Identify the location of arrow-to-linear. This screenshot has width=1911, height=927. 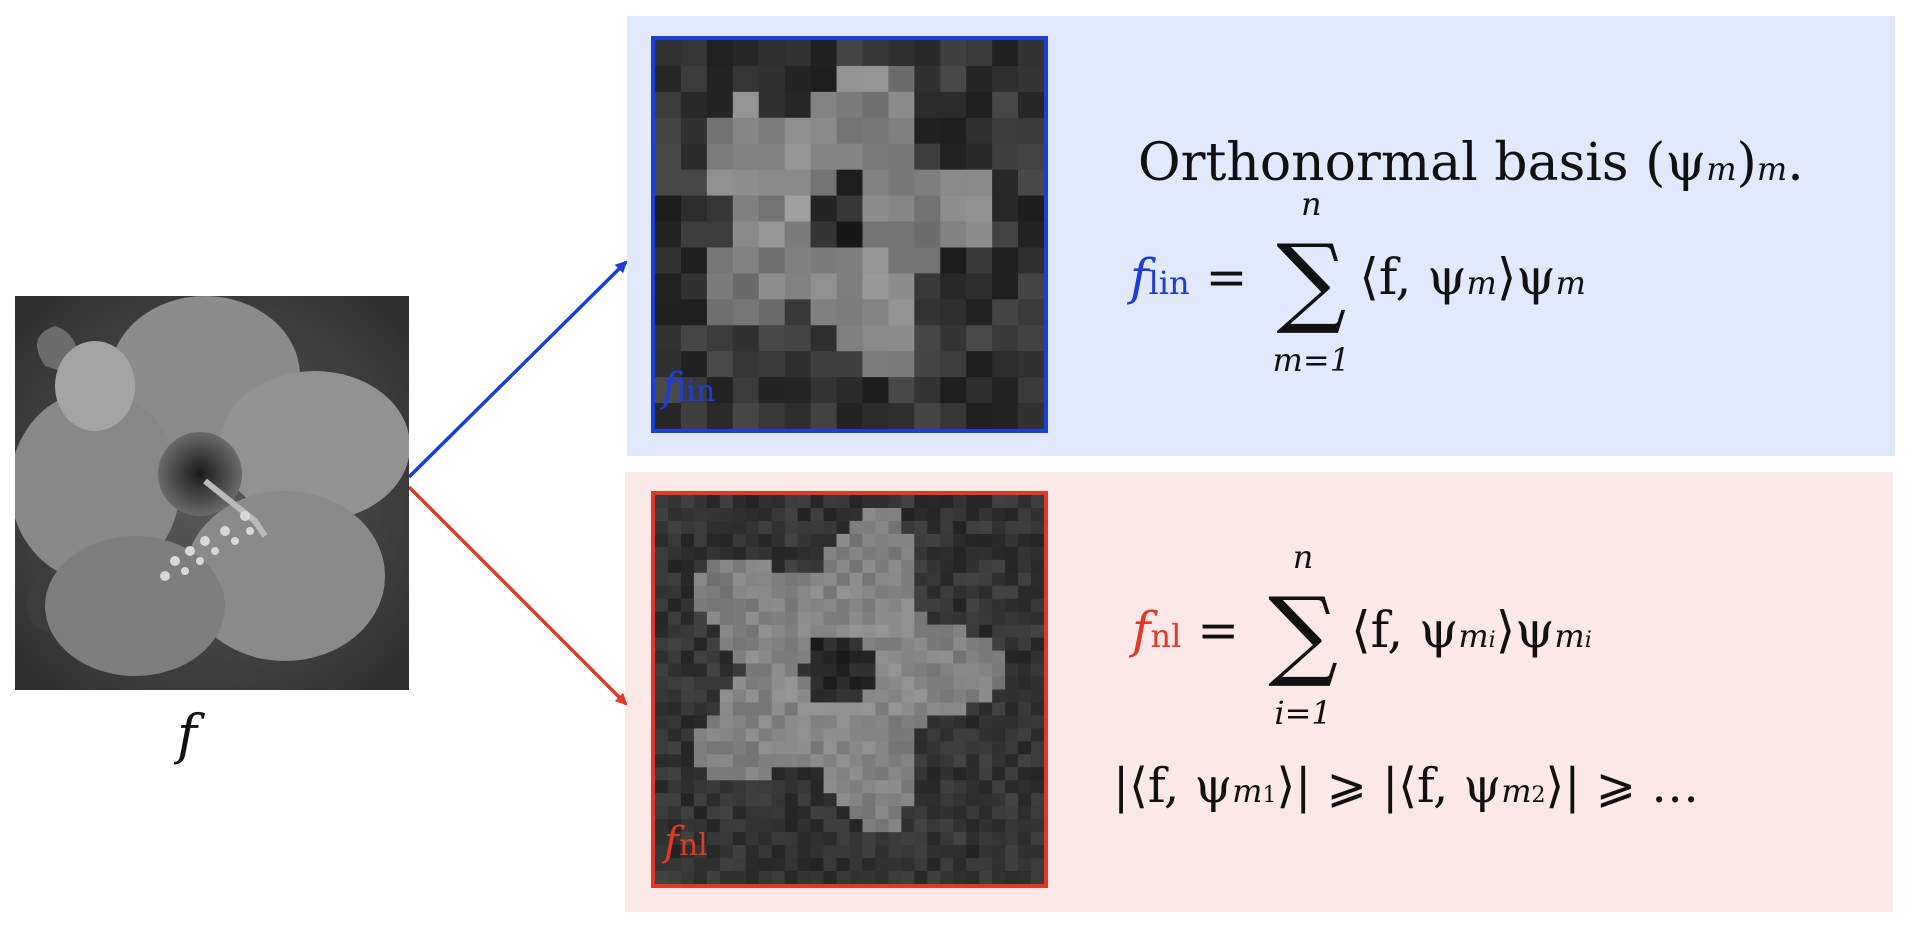
(517, 369).